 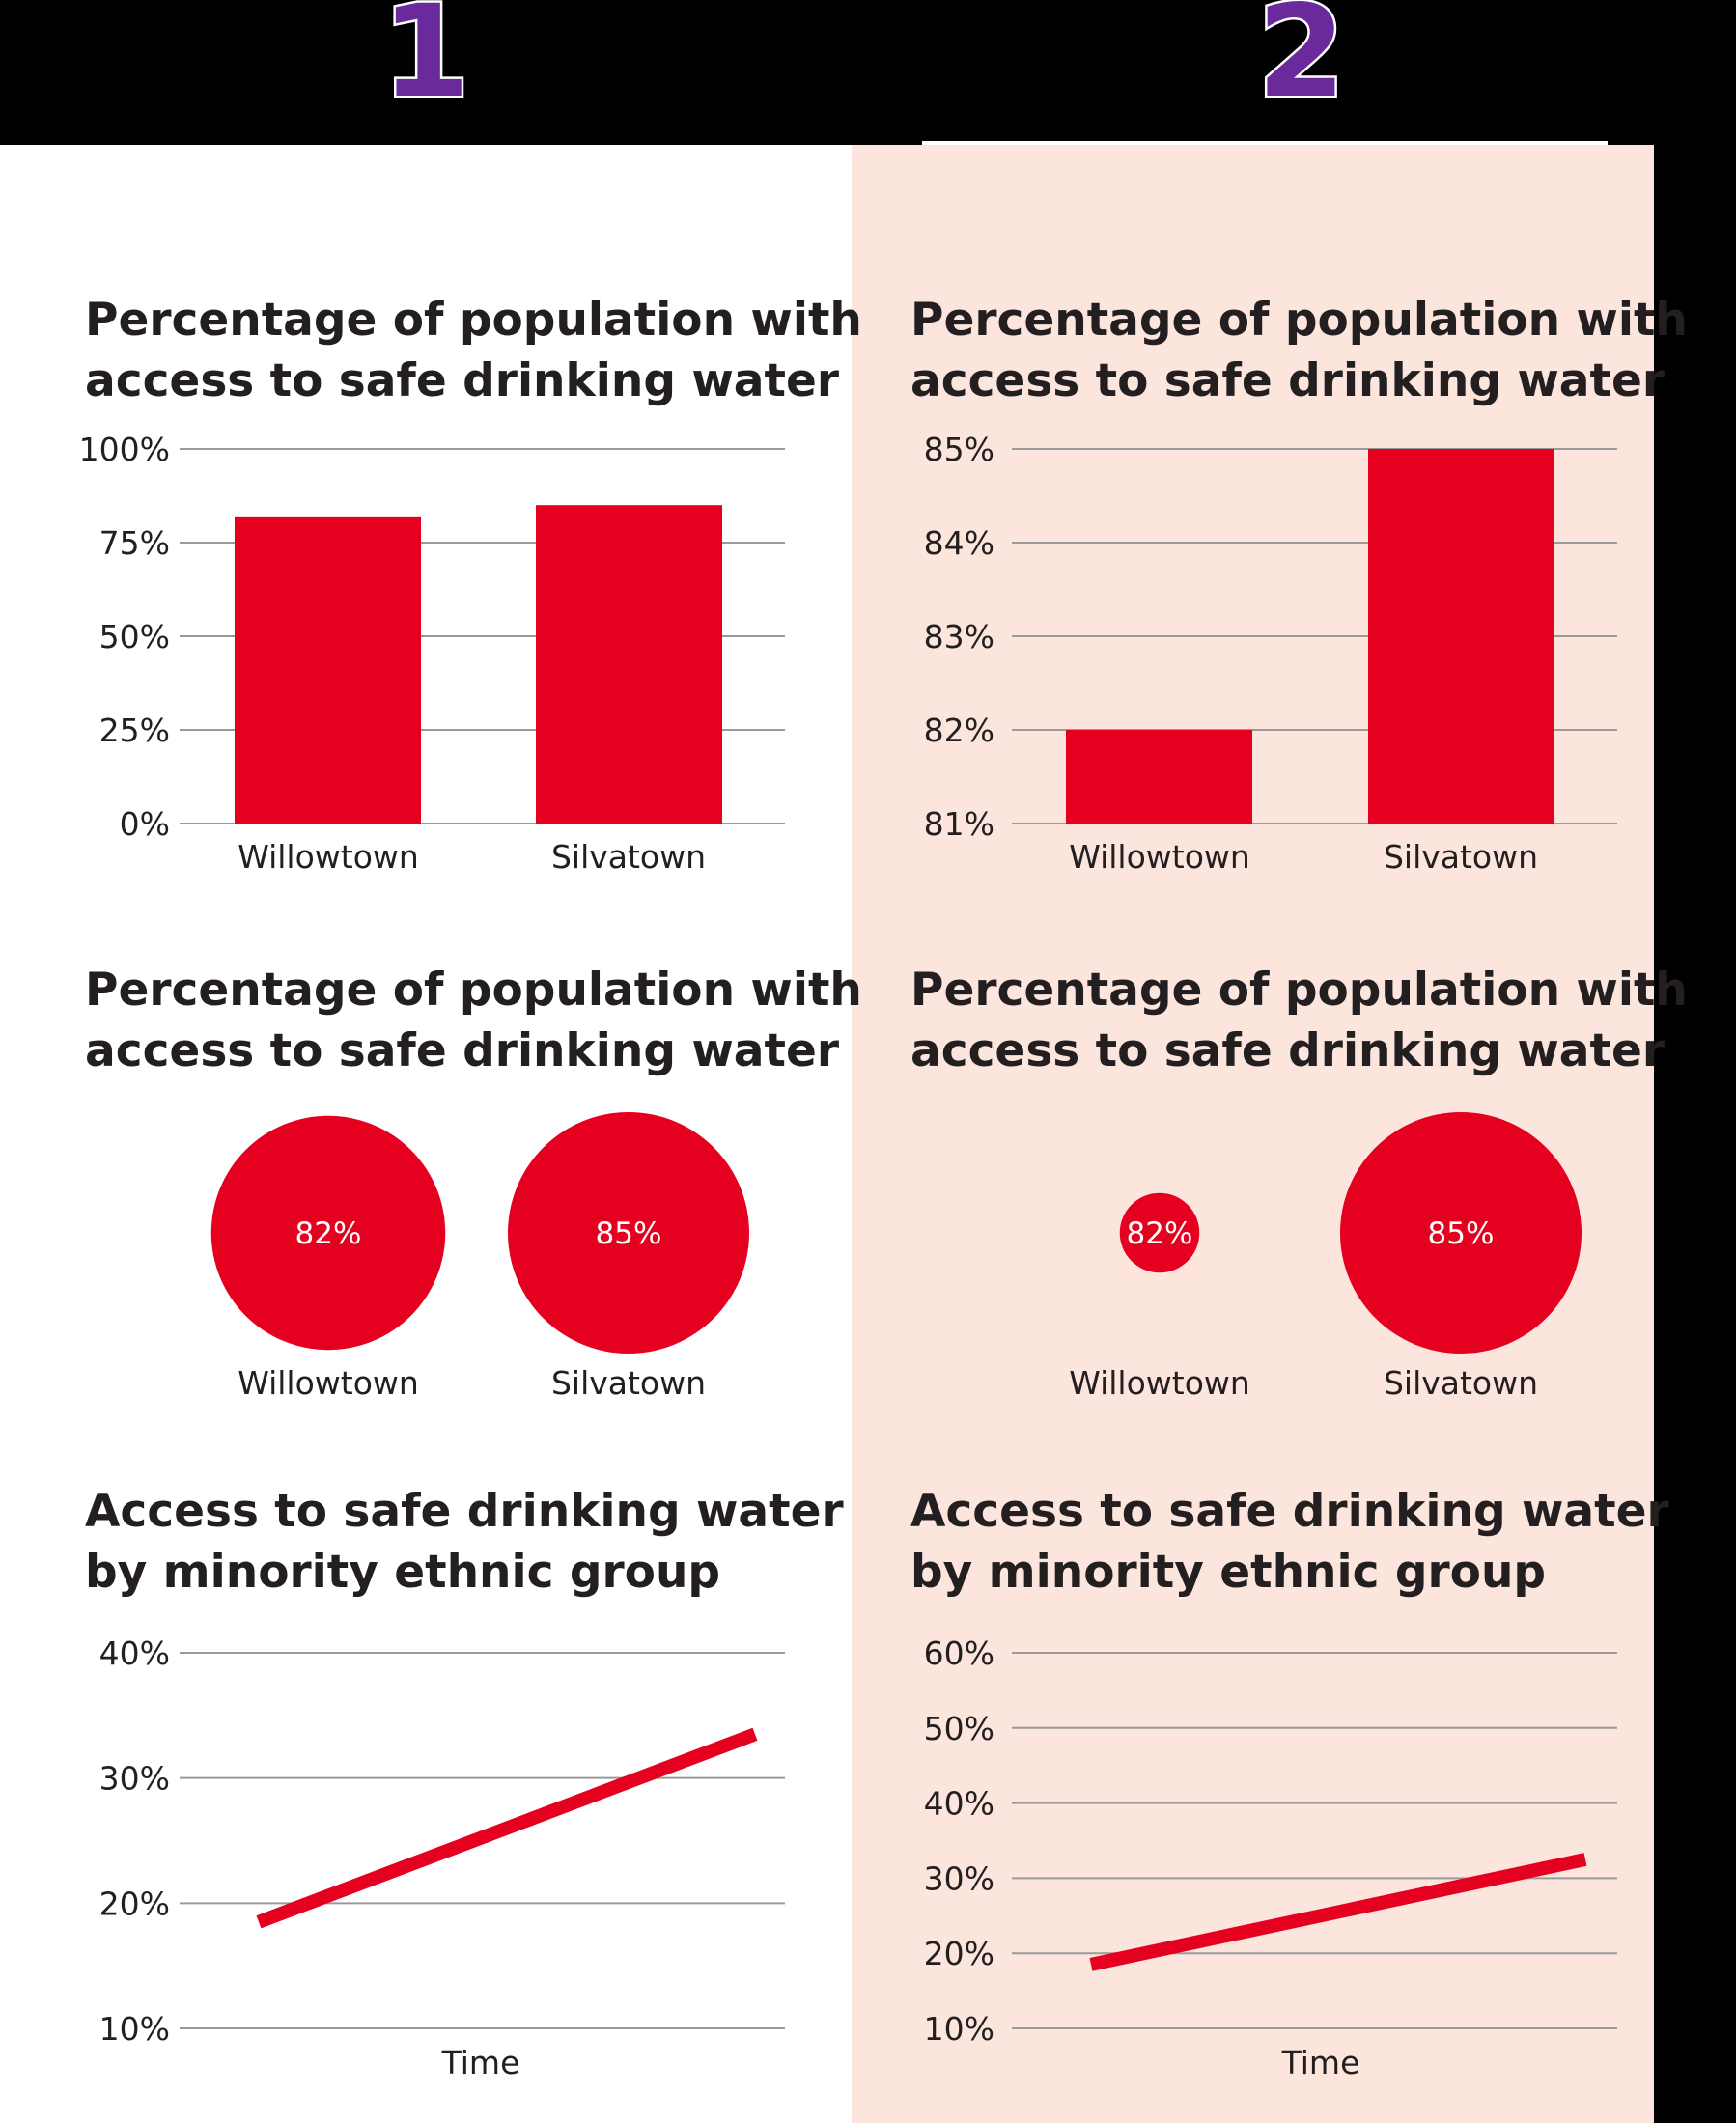 What do you see at coordinates (1288, 380) in the screenshot?
I see `bar-chart-2-title-line-2: access to safe drinking water` at bounding box center [1288, 380].